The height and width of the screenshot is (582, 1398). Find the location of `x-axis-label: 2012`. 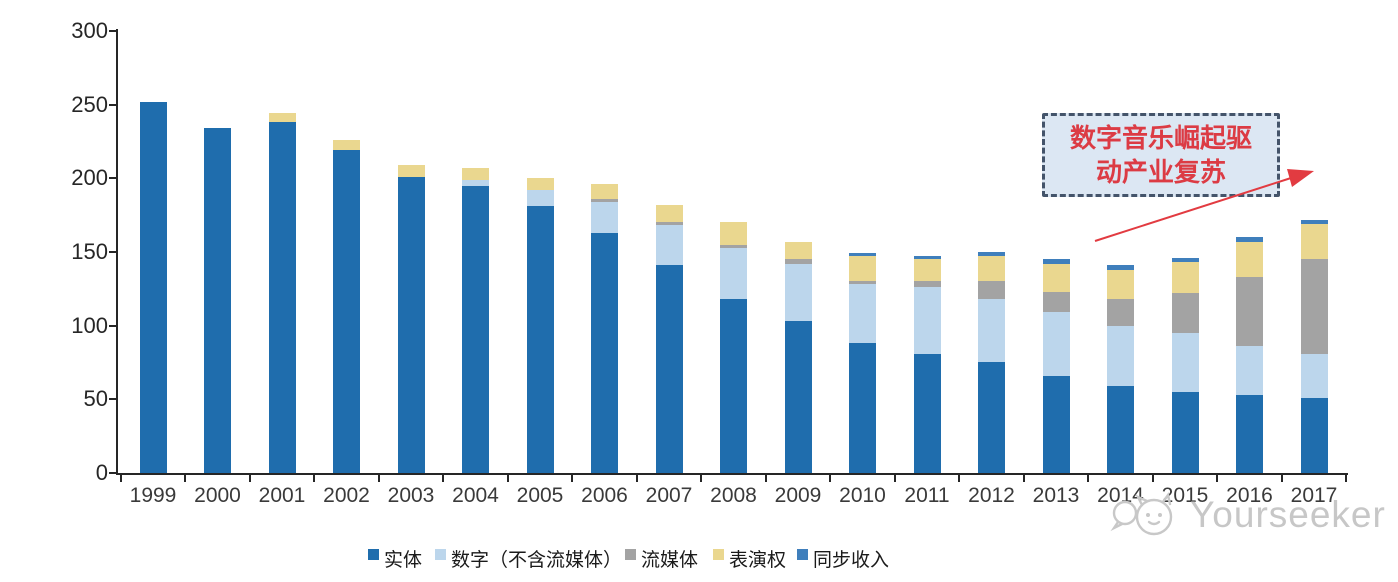

x-axis-label: 2012 is located at coordinates (991, 495).